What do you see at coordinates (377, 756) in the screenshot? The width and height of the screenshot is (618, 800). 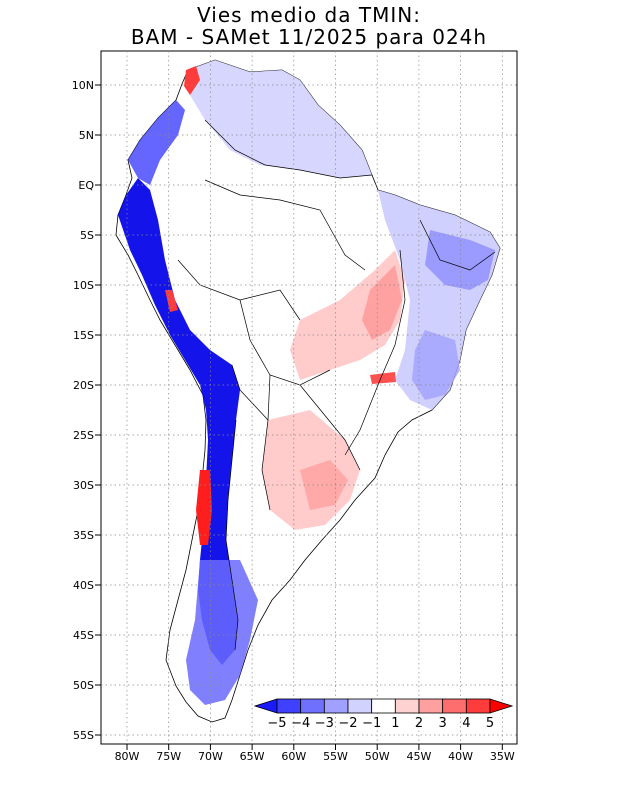 I see `lon-tick-label: 50W` at bounding box center [377, 756].